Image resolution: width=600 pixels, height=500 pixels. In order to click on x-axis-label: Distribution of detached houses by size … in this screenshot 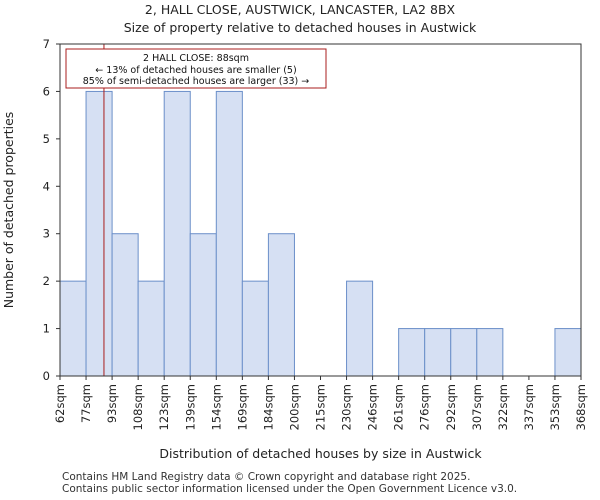, I will do `click(320, 453)`.